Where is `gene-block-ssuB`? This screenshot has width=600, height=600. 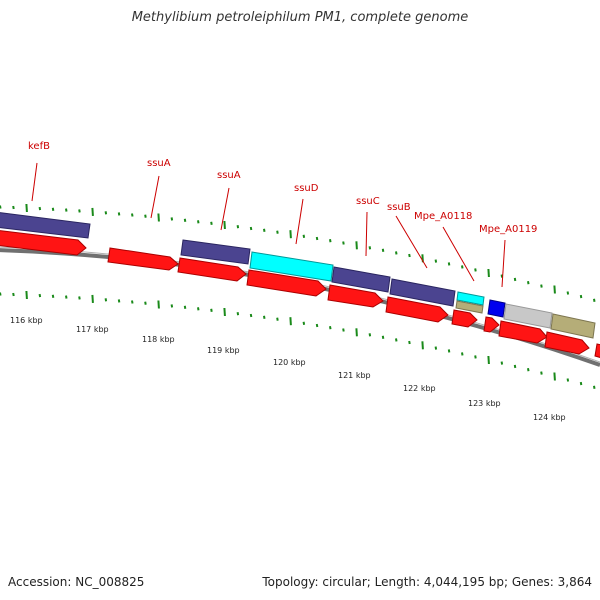 gene-block-ssuB is located at coordinates (422, 292).